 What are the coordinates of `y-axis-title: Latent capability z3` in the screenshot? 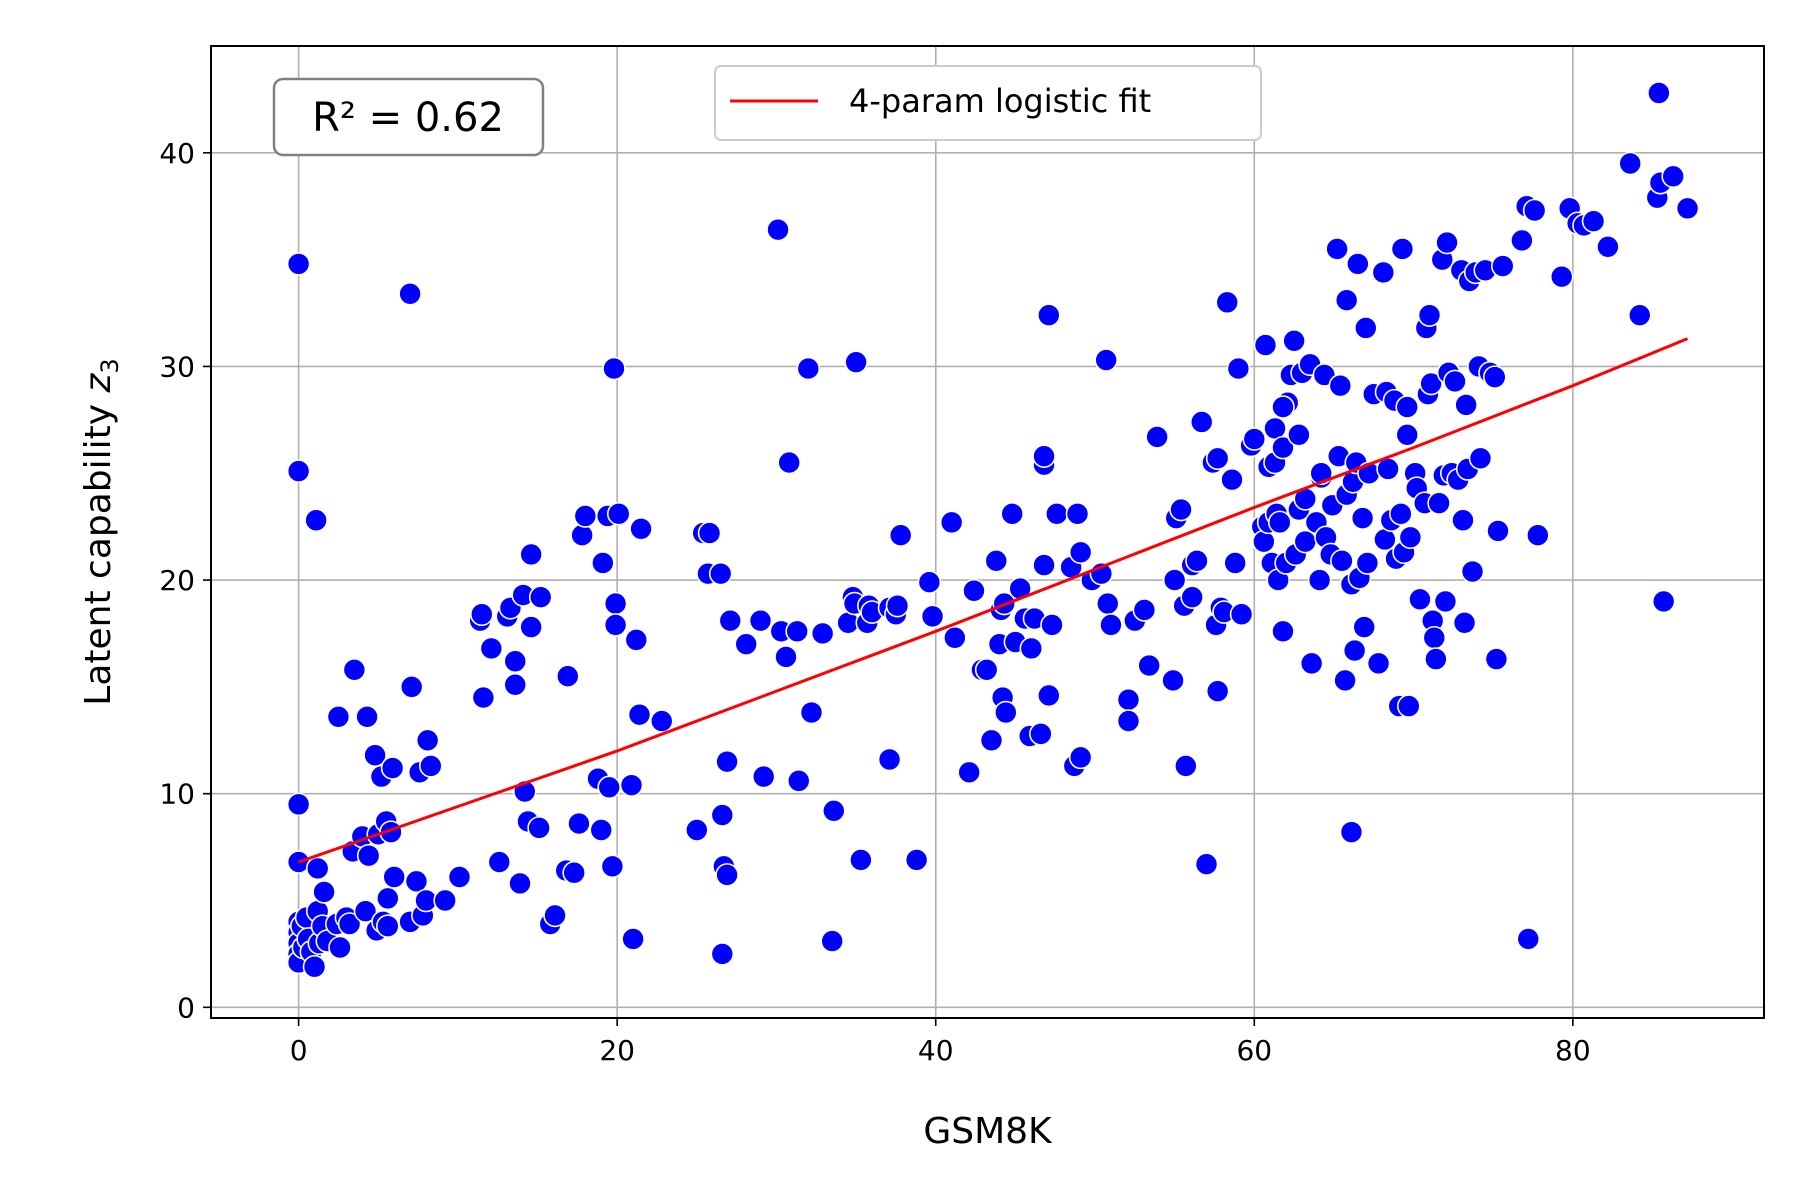 It's located at (101, 531).